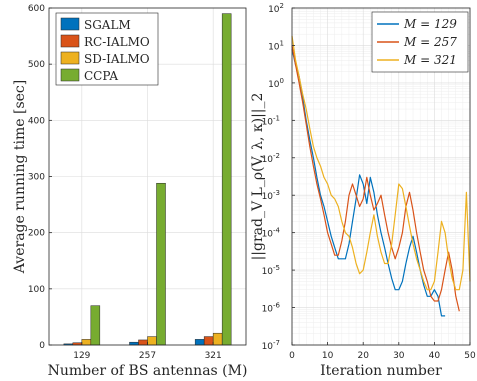 This screenshot has width=477, height=381. Describe the element at coordinates (328, 356) in the screenshot. I see `line-xtick-label: 10` at that location.